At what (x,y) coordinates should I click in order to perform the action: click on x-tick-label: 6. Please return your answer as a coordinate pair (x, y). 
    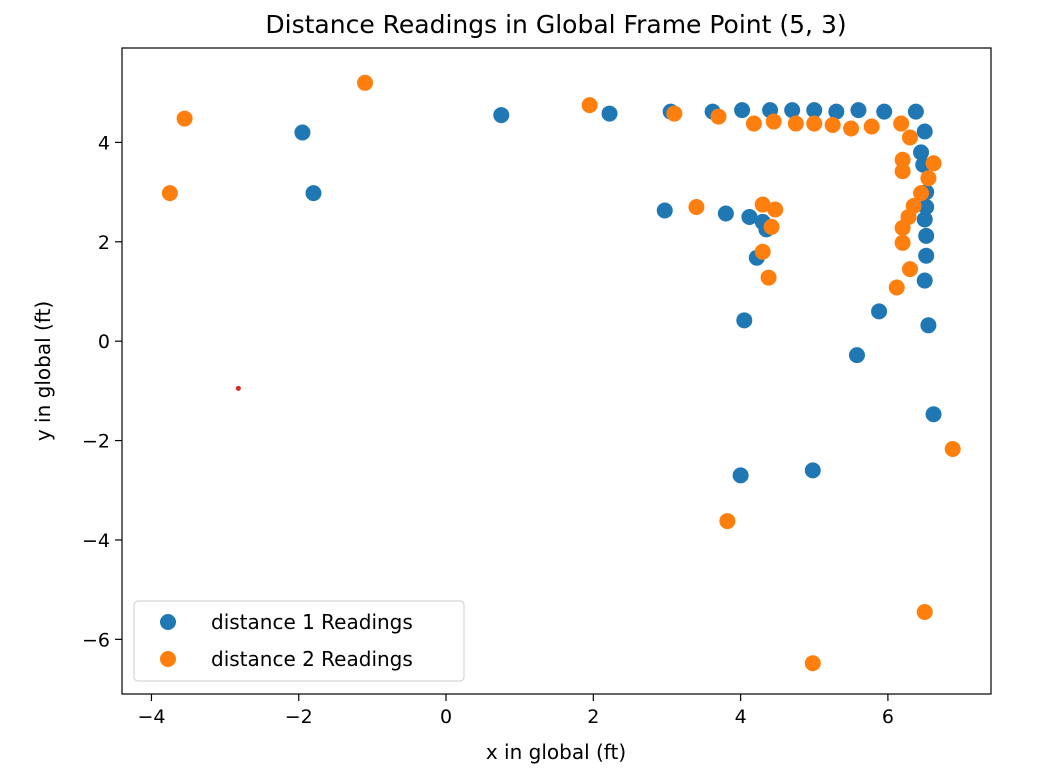
    Looking at the image, I should click on (888, 717).